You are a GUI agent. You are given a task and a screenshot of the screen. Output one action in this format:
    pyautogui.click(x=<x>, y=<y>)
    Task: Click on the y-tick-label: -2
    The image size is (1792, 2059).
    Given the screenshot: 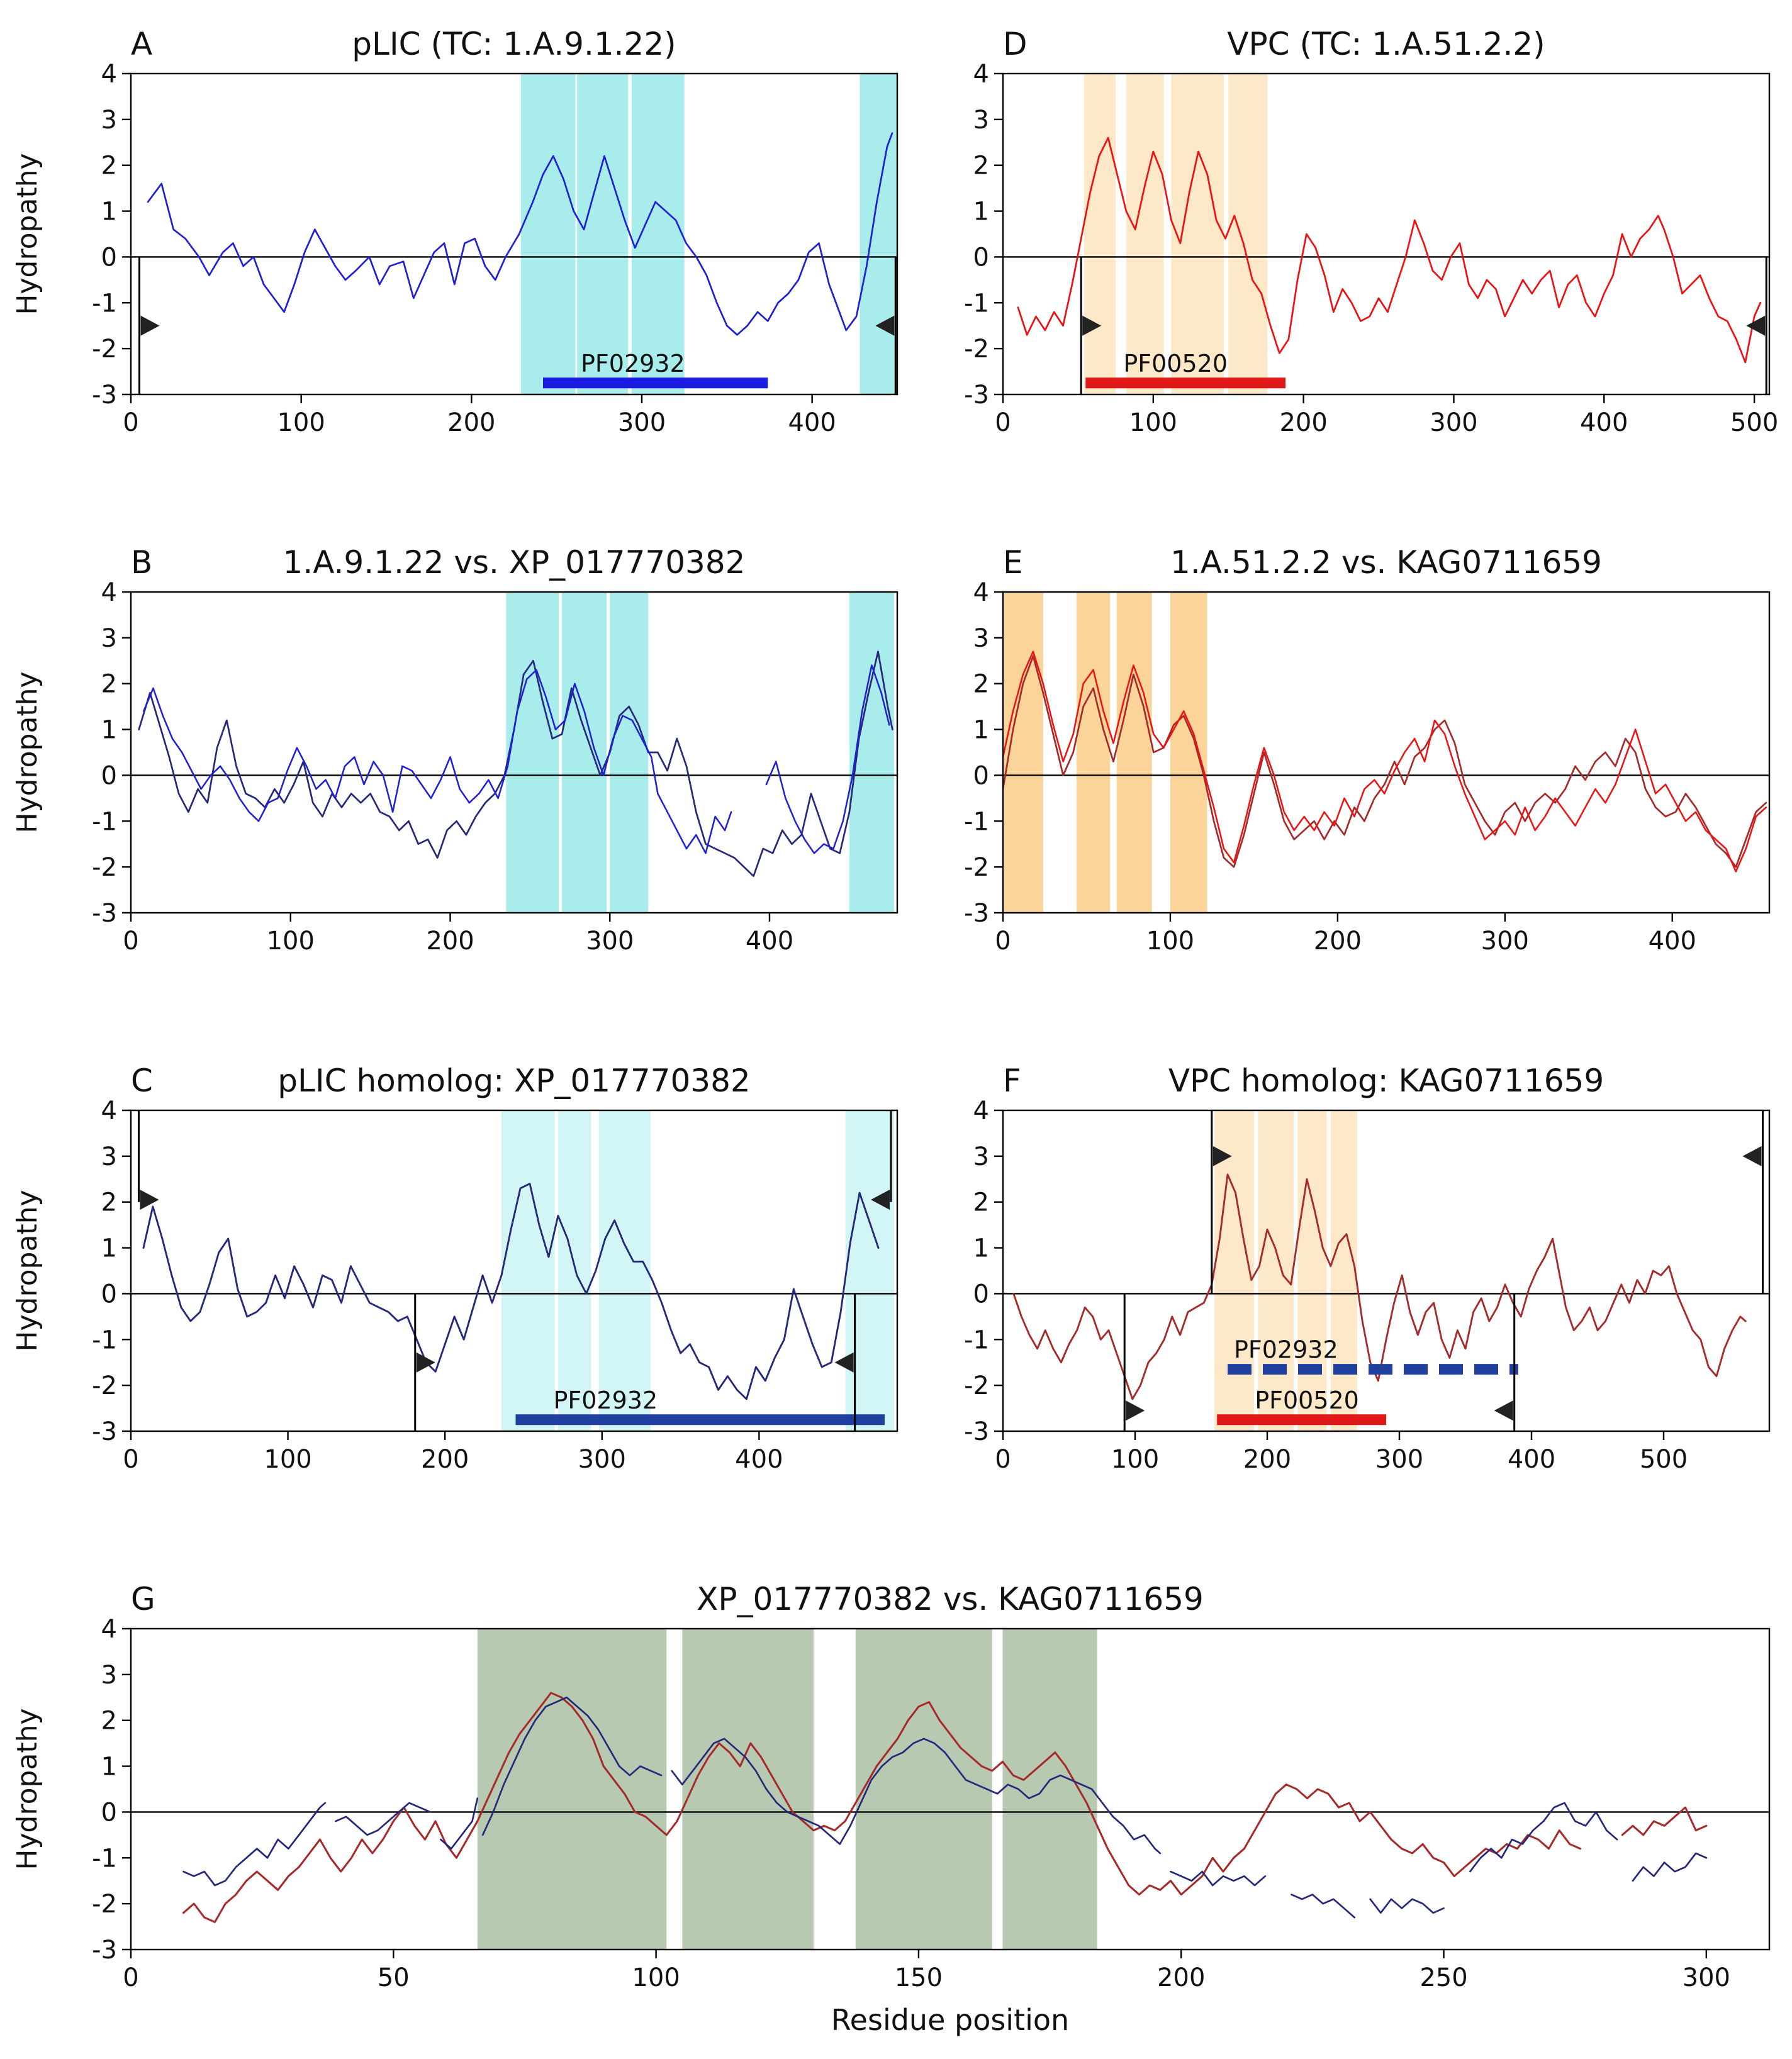 What is the action you would take?
    pyautogui.click(x=976, y=1385)
    